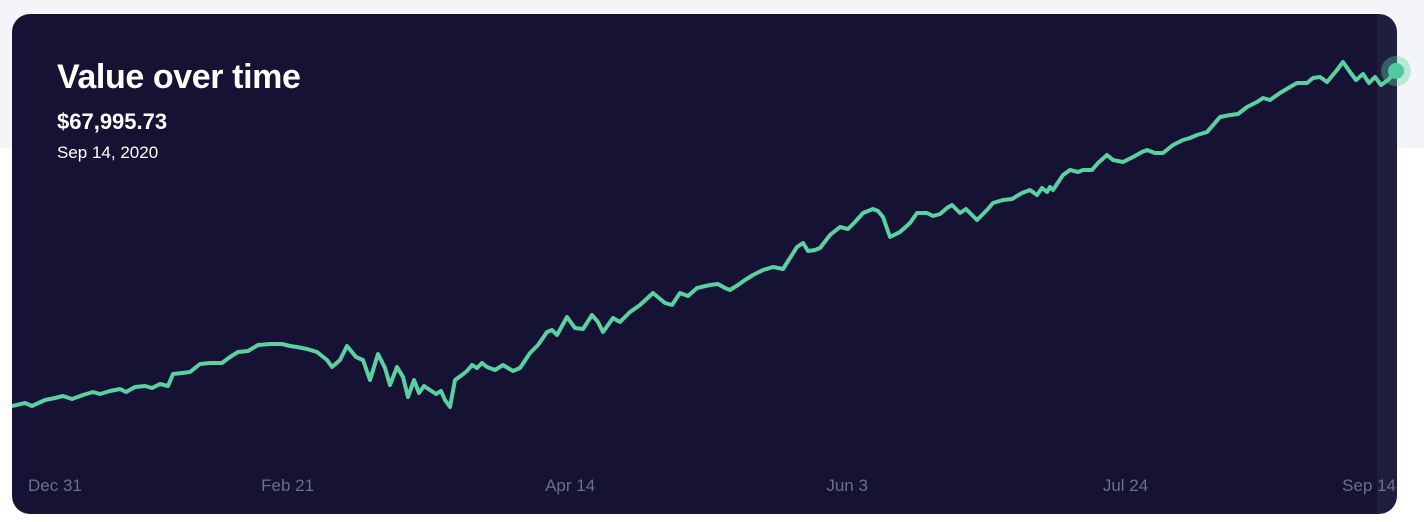  Describe the element at coordinates (288, 485) in the screenshot. I see `x-axis-label: Feb 21` at that location.